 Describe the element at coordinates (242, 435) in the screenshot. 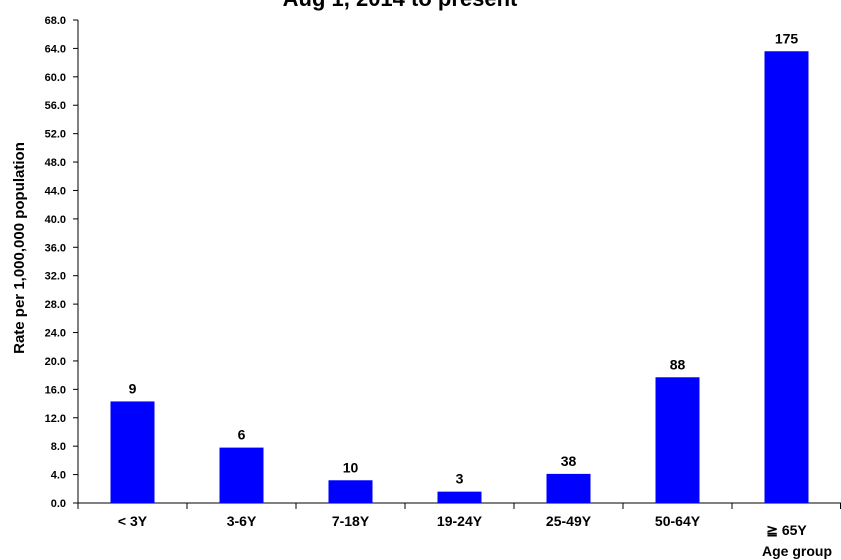

I see `data-label: 6` at that location.